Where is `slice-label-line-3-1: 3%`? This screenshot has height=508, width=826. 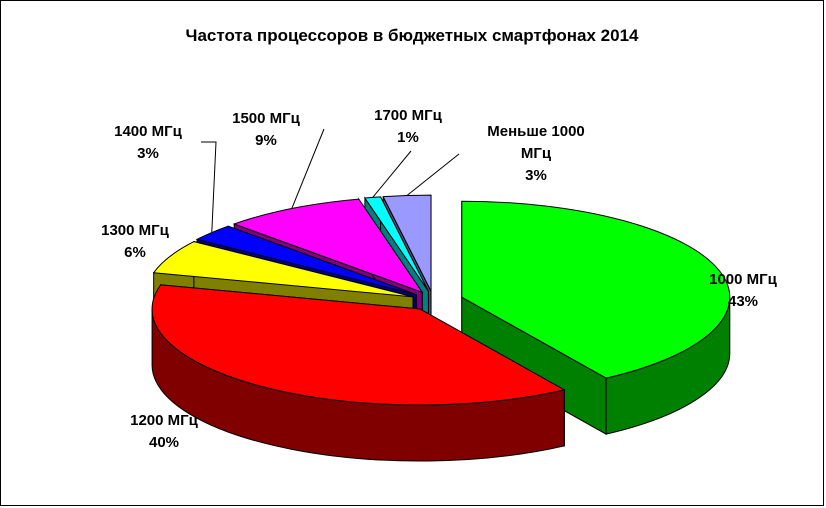
slice-label-line-3-1: 3% is located at coordinates (148, 153).